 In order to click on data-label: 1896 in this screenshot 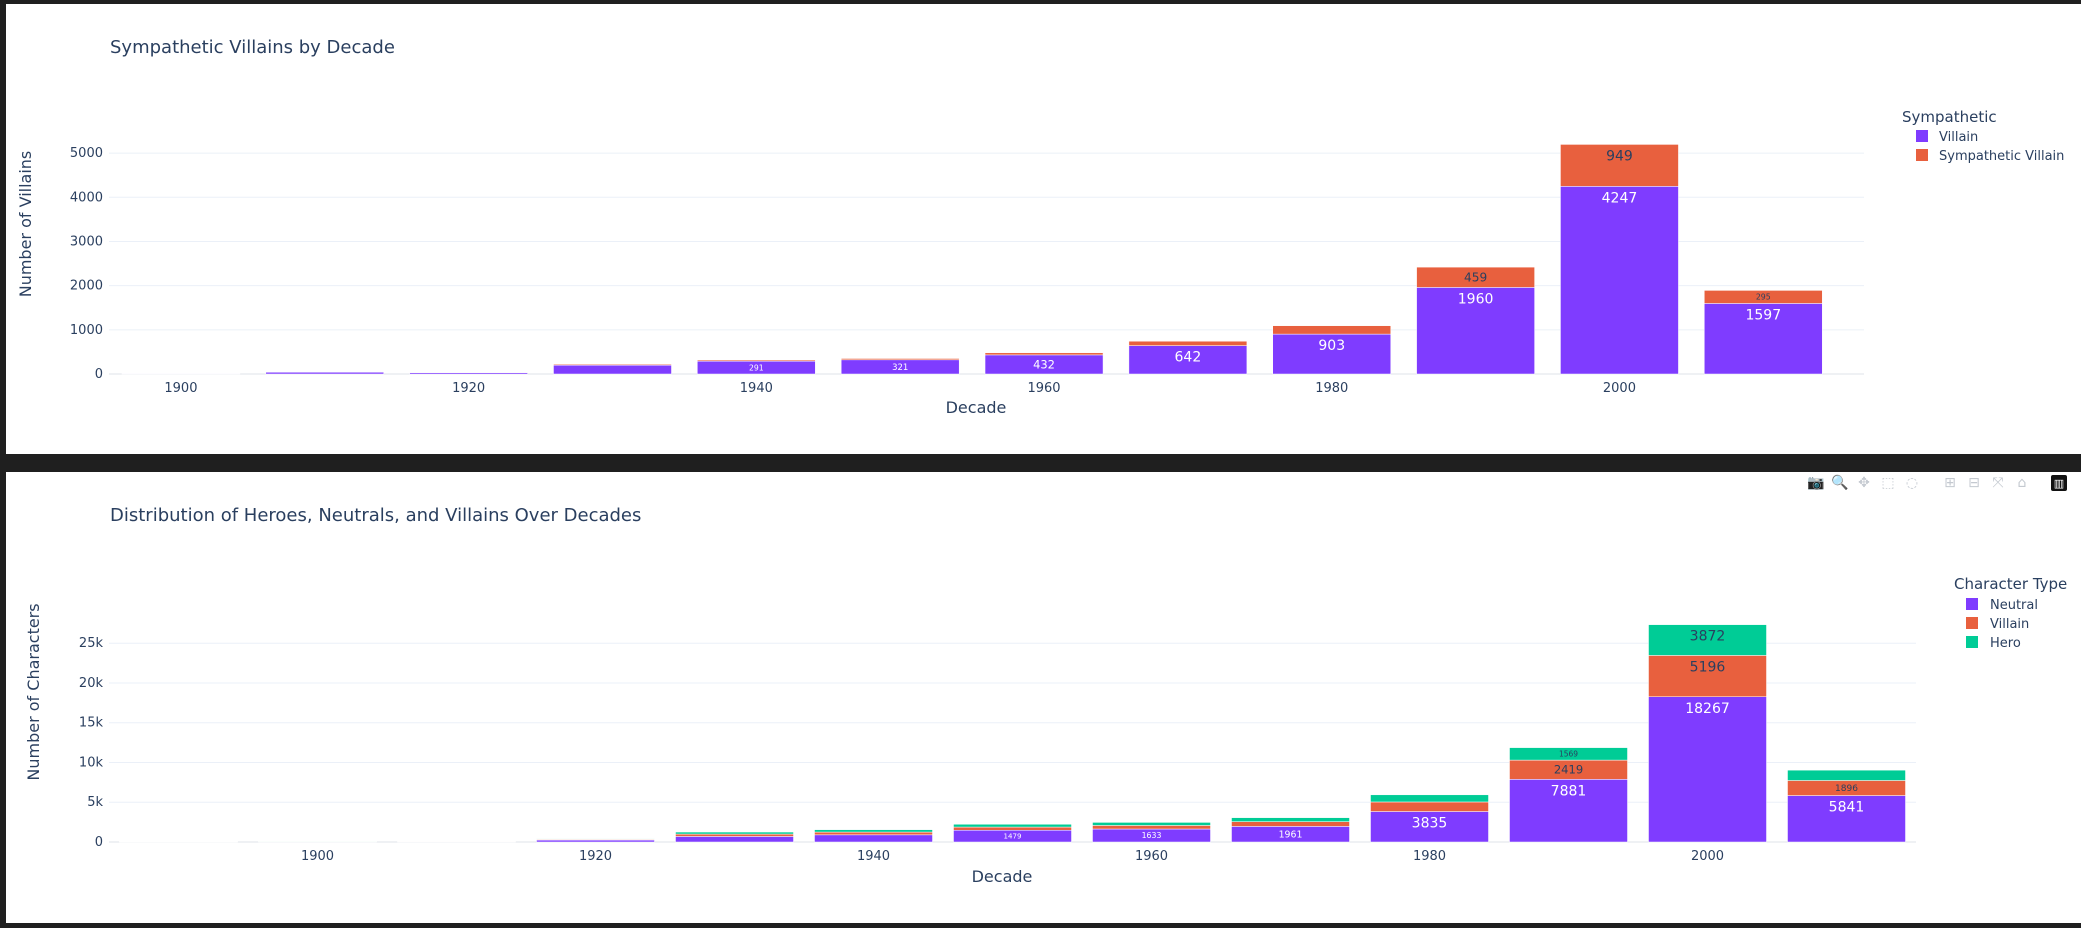, I will do `click(1846, 789)`.